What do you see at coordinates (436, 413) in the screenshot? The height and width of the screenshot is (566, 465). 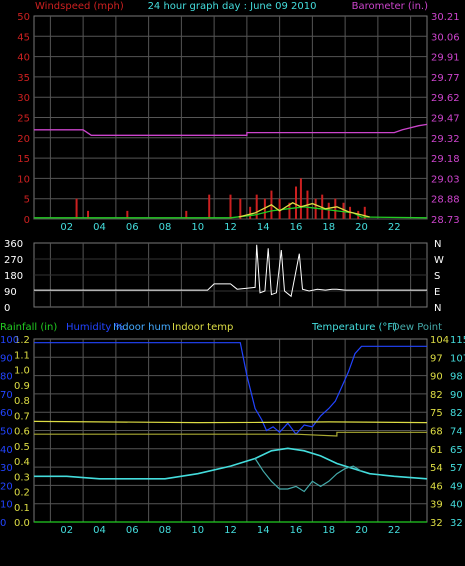 I see `indoor-temp-tick-label: 75` at bounding box center [436, 413].